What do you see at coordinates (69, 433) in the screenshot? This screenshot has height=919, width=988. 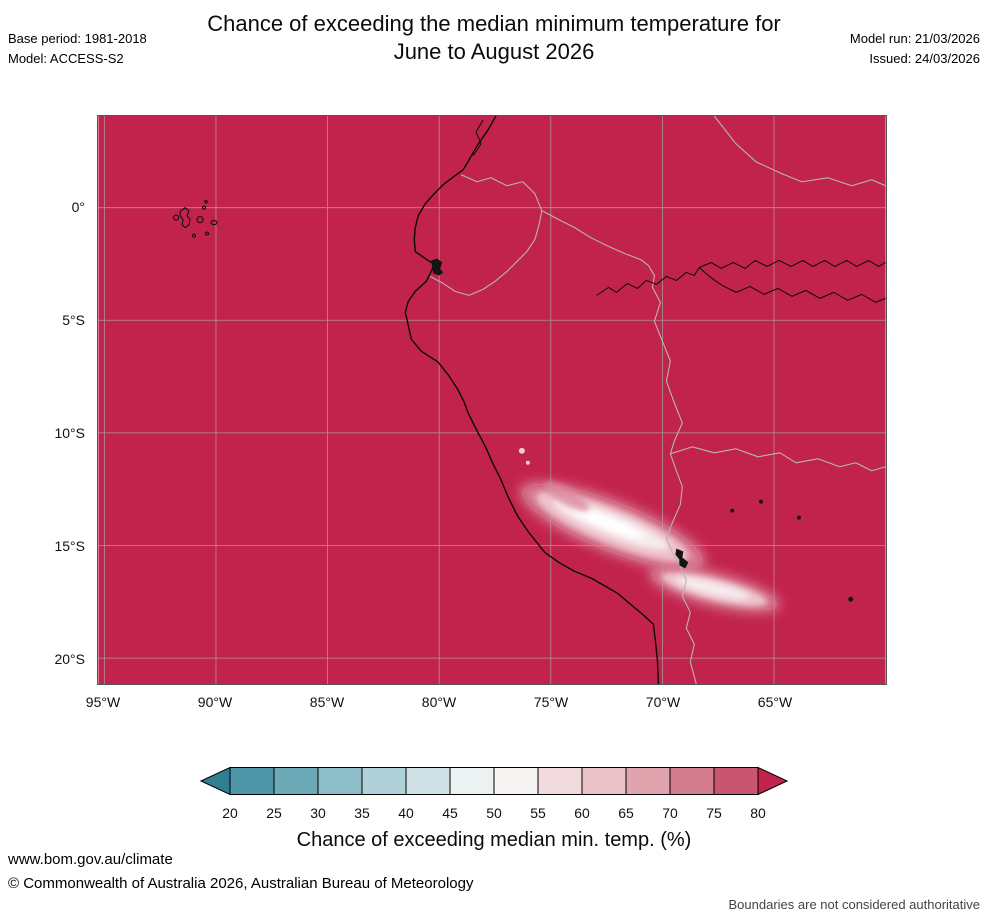 I see `y-axis-tick-label: 10°S` at bounding box center [69, 433].